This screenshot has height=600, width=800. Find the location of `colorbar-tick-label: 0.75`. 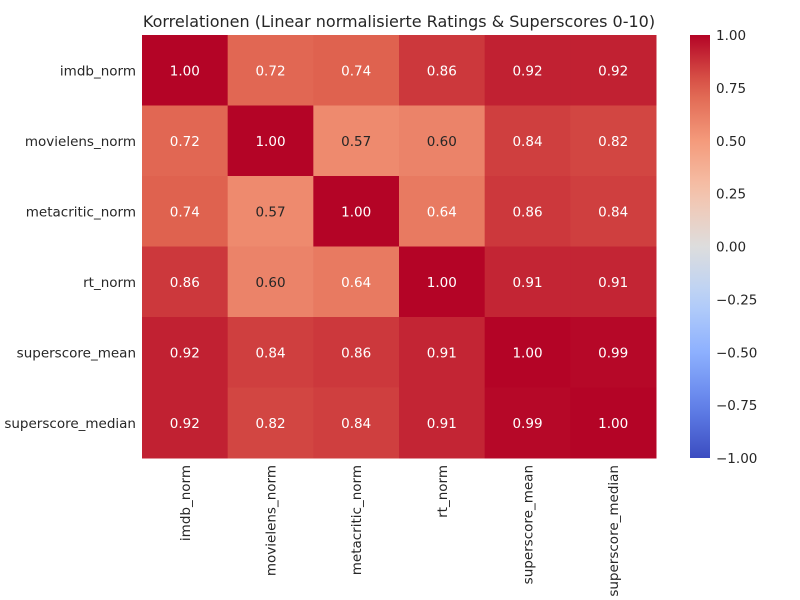

colorbar-tick-label: 0.75 is located at coordinates (731, 89).